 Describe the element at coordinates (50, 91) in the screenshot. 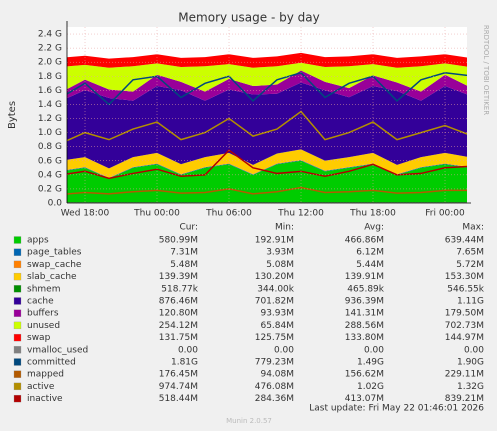

I see `y-tick-label: 1.6 G` at that location.